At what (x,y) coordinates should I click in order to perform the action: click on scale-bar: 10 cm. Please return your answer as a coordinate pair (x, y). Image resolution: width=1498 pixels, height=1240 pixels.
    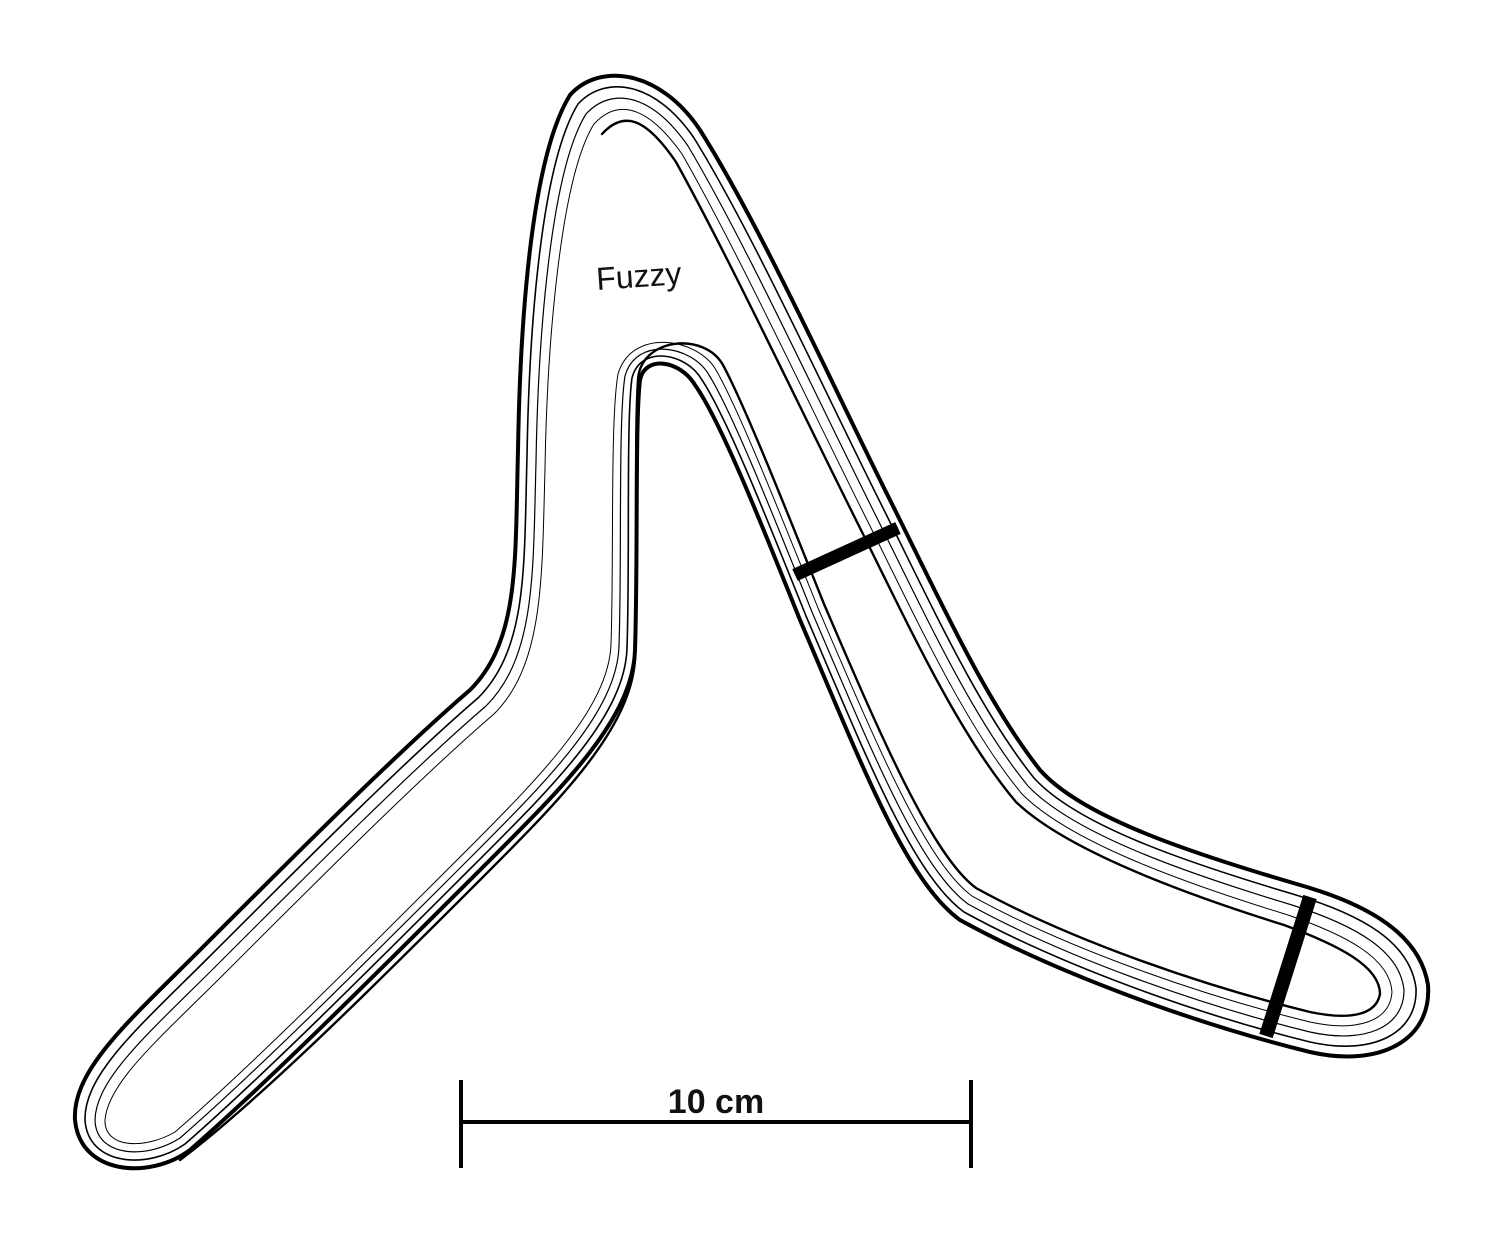
    Looking at the image, I should click on (716, 1124).